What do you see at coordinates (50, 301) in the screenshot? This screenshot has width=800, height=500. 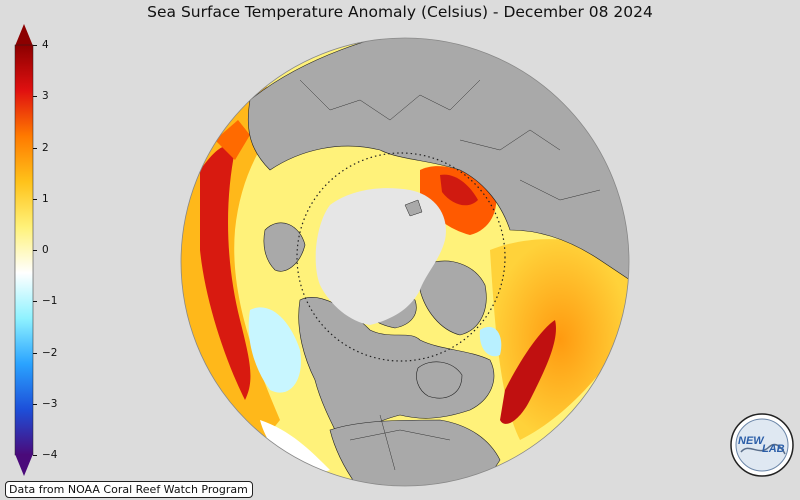 I see `colorbar-tick-label: −1` at bounding box center [50, 301].